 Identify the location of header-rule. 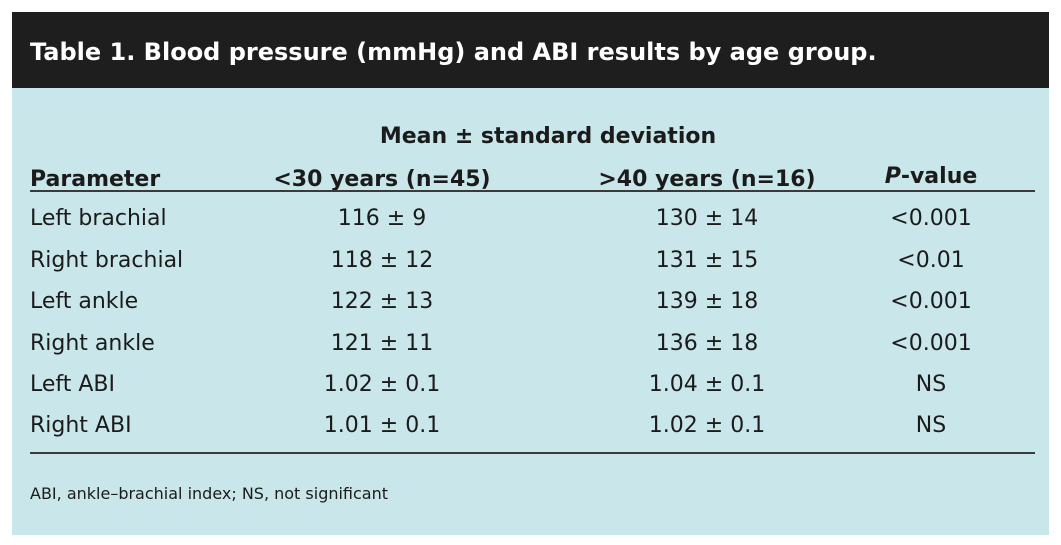
(532, 191).